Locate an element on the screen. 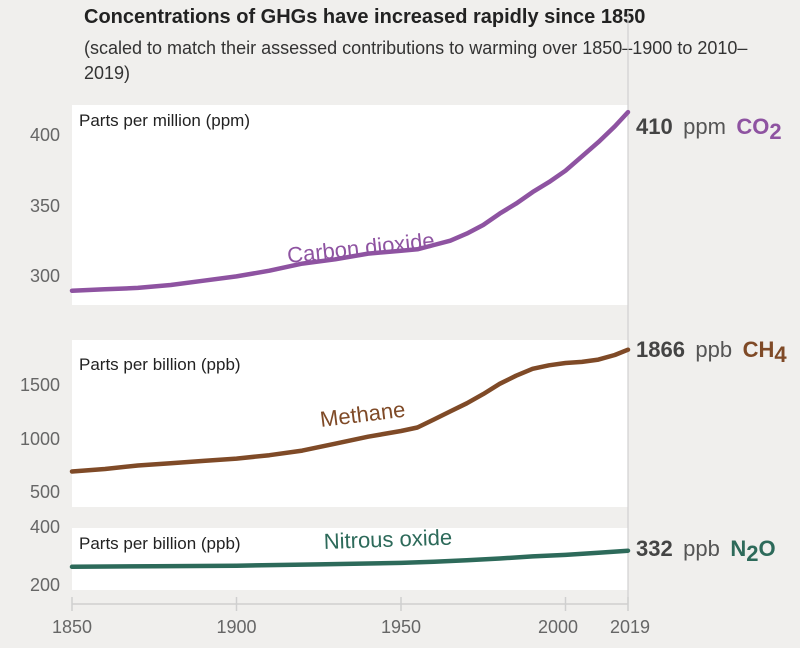 This screenshot has width=800, height=648. co2-end-gas-subscript: 2 is located at coordinates (775, 131).